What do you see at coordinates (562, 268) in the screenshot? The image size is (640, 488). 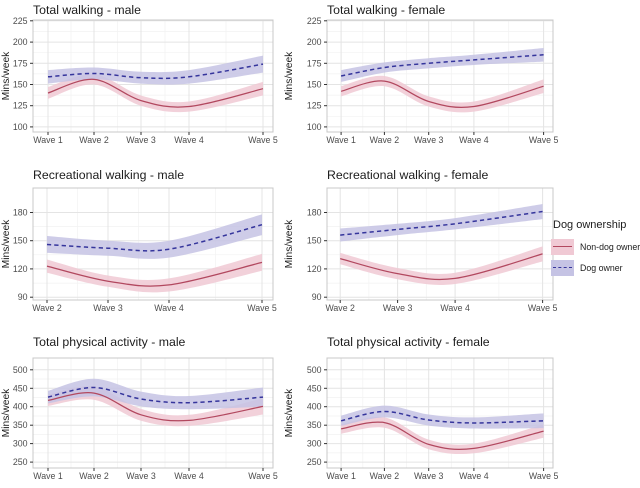 I see `dog-owner-key-icon` at bounding box center [562, 268].